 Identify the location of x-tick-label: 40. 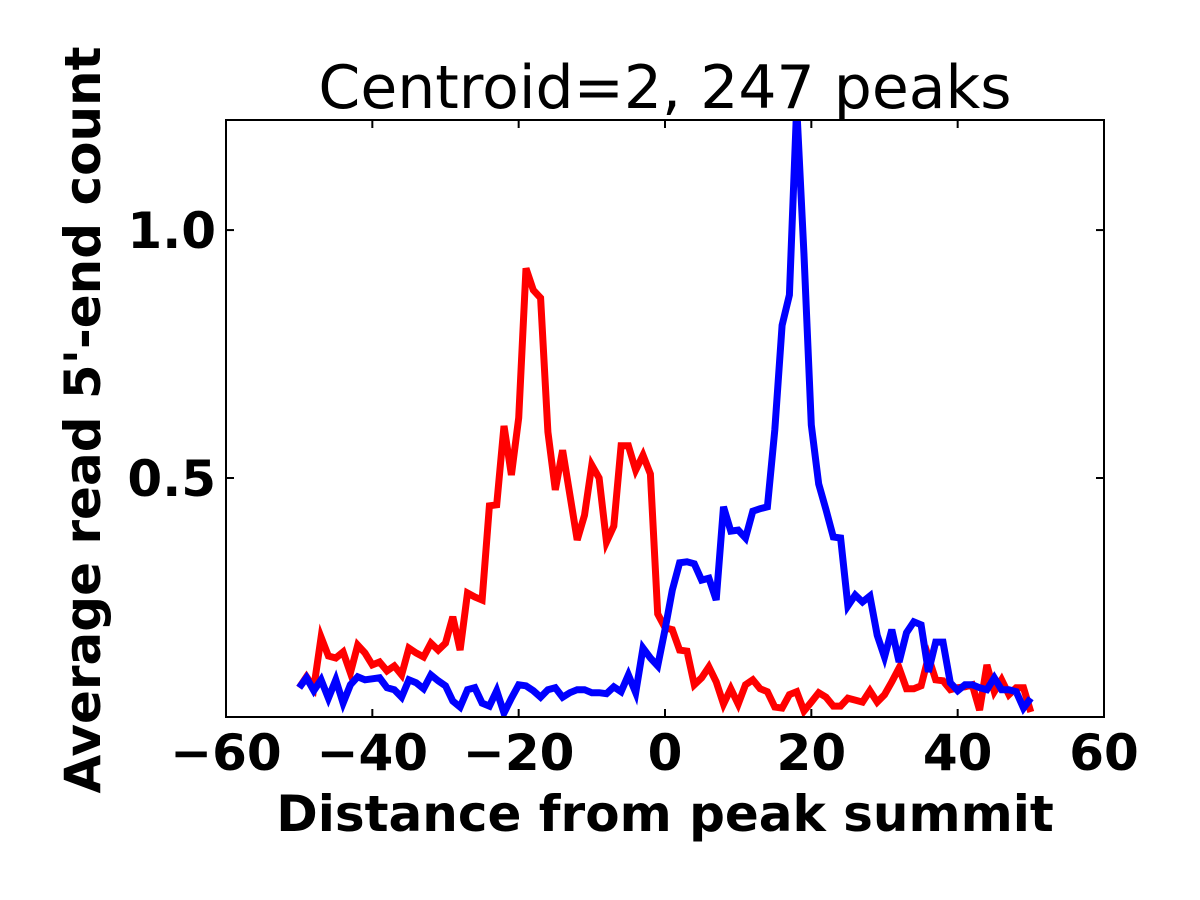
(958, 753).